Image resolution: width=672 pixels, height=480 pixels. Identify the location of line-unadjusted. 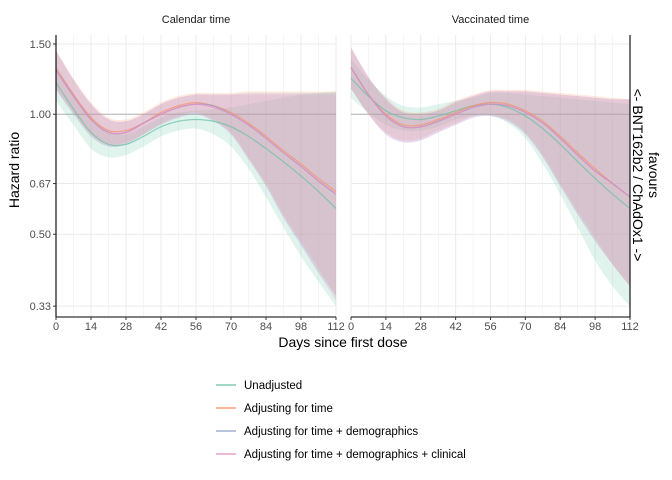
(196, 145).